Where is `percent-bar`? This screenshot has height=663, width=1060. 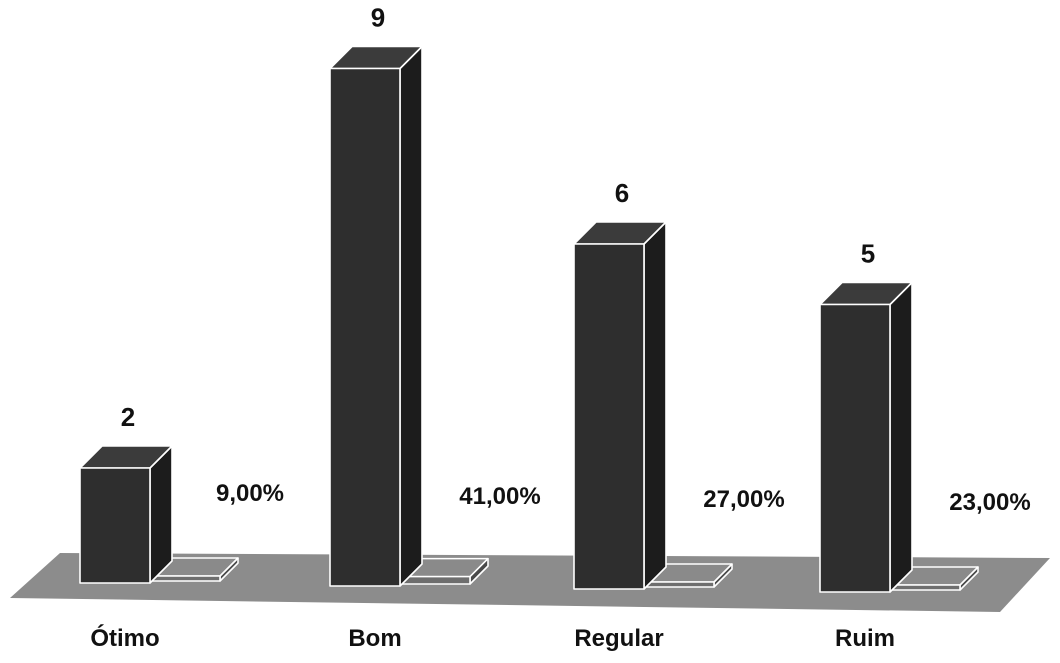 percent-bar is located at coordinates (444, 571).